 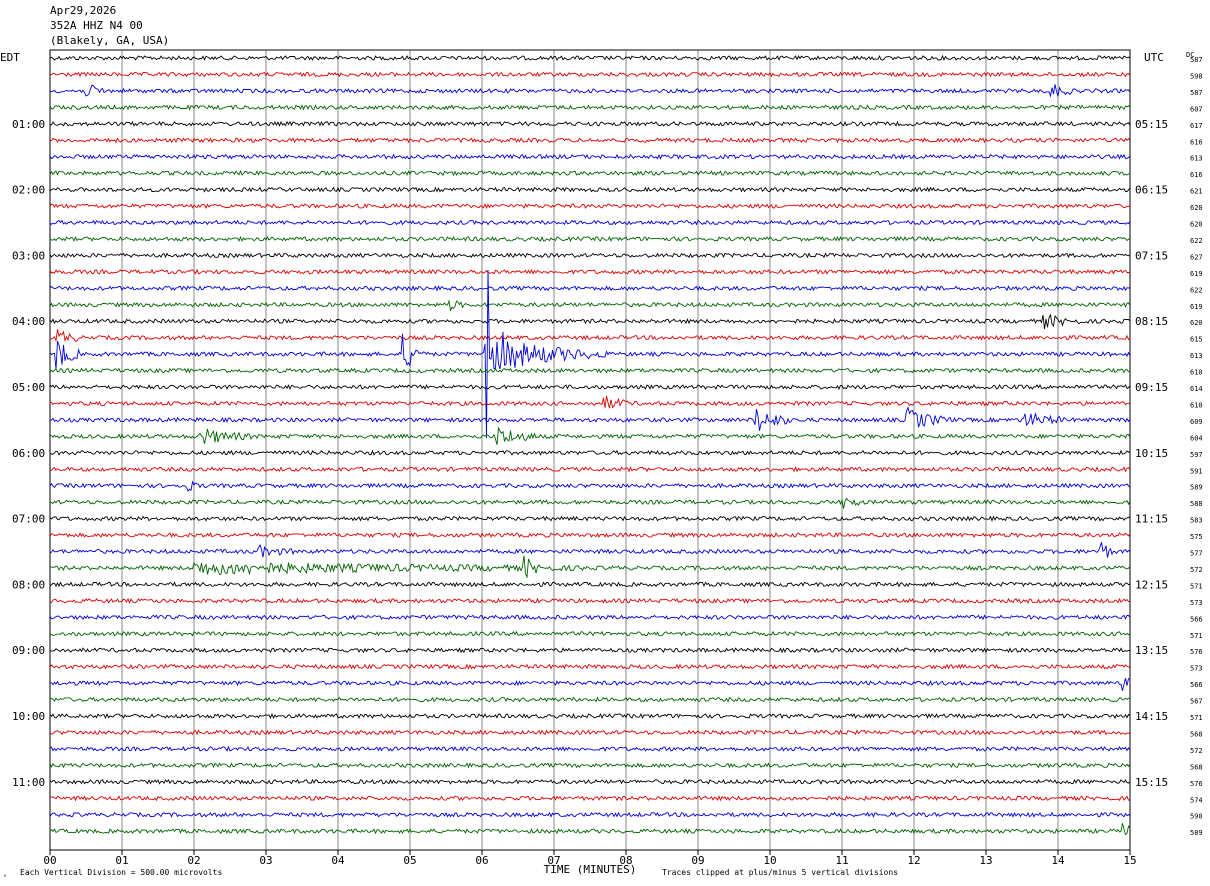 What do you see at coordinates (1196, 192) in the screenshot?
I see `dc-offset-label: 621` at bounding box center [1196, 192].